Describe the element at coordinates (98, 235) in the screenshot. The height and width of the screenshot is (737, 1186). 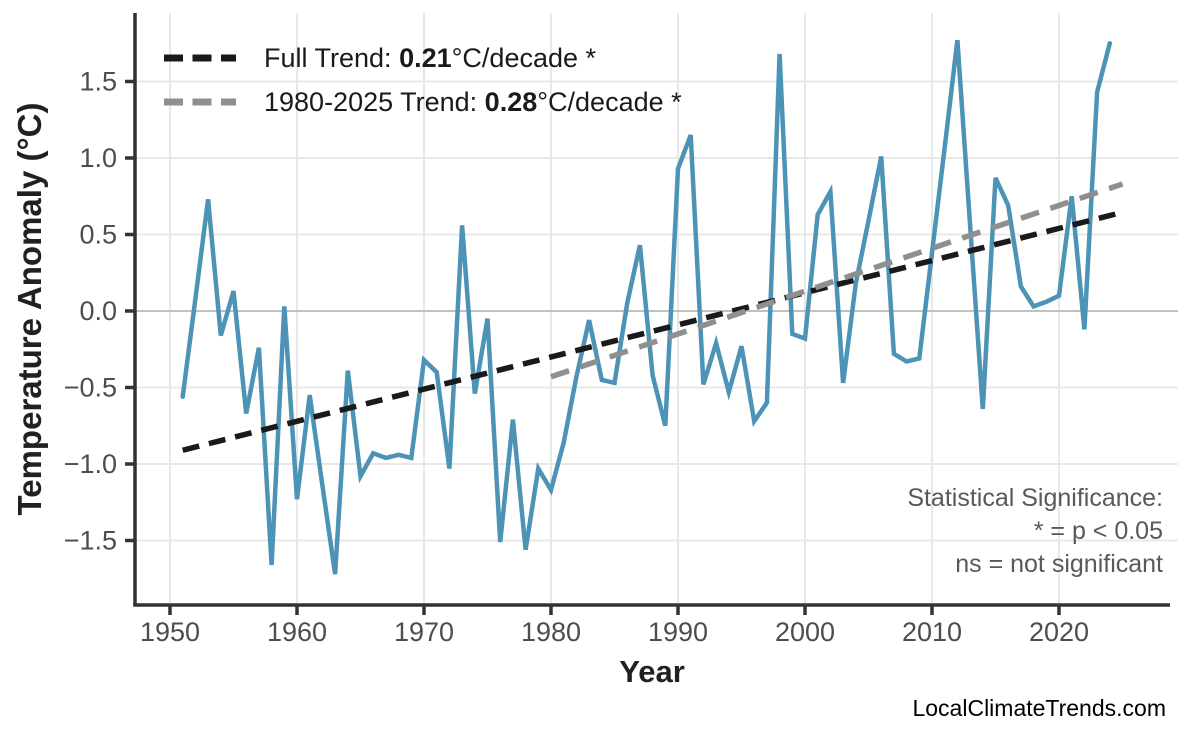
I see `svg-text: 0.5` at that location.